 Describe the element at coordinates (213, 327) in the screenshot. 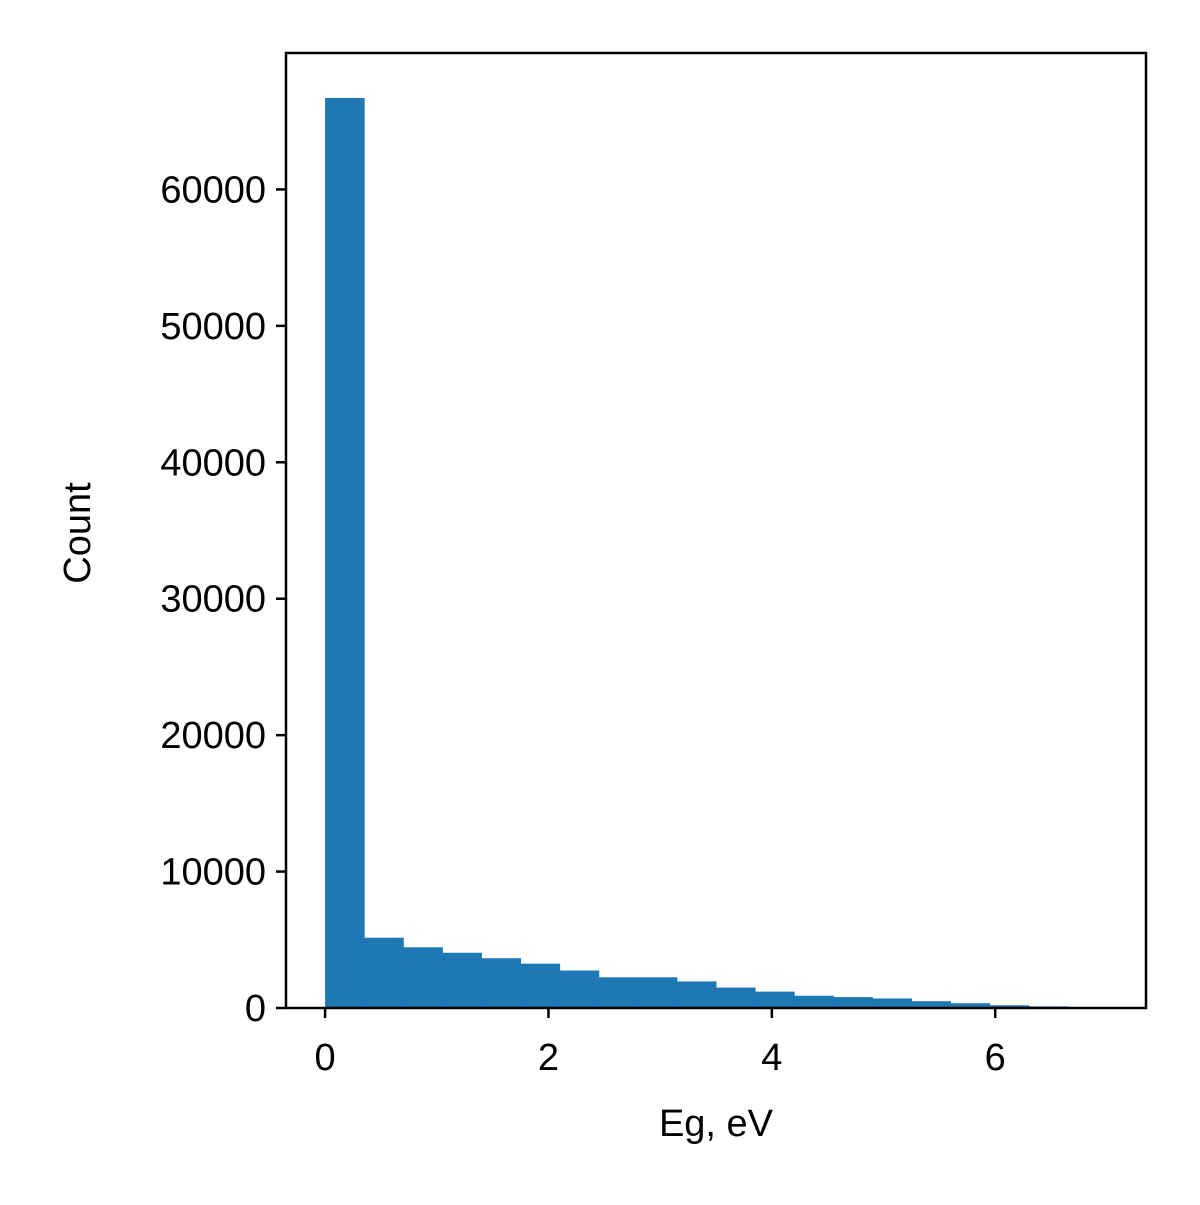

I see `y-tick-label: 50000` at that location.